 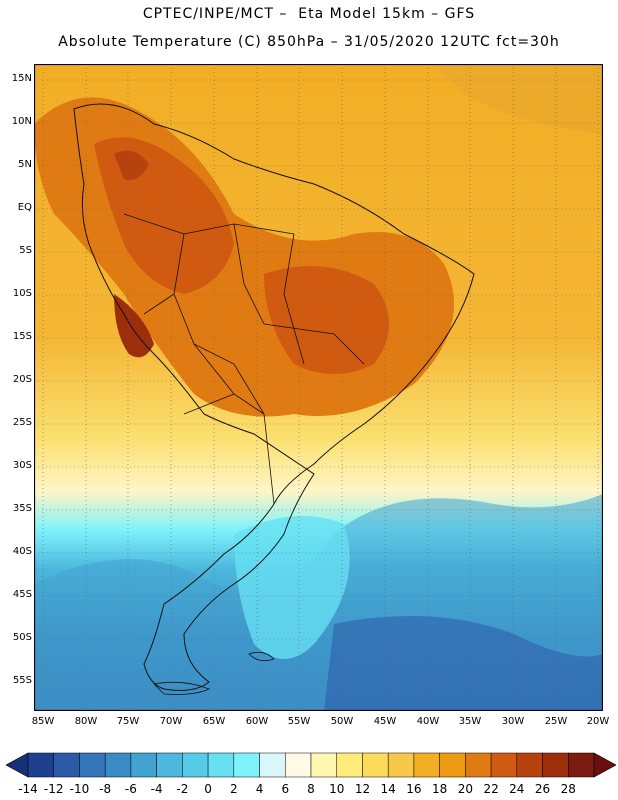 What do you see at coordinates (21, 78) in the screenshot?
I see `lat-tick-label: 15N` at bounding box center [21, 78].